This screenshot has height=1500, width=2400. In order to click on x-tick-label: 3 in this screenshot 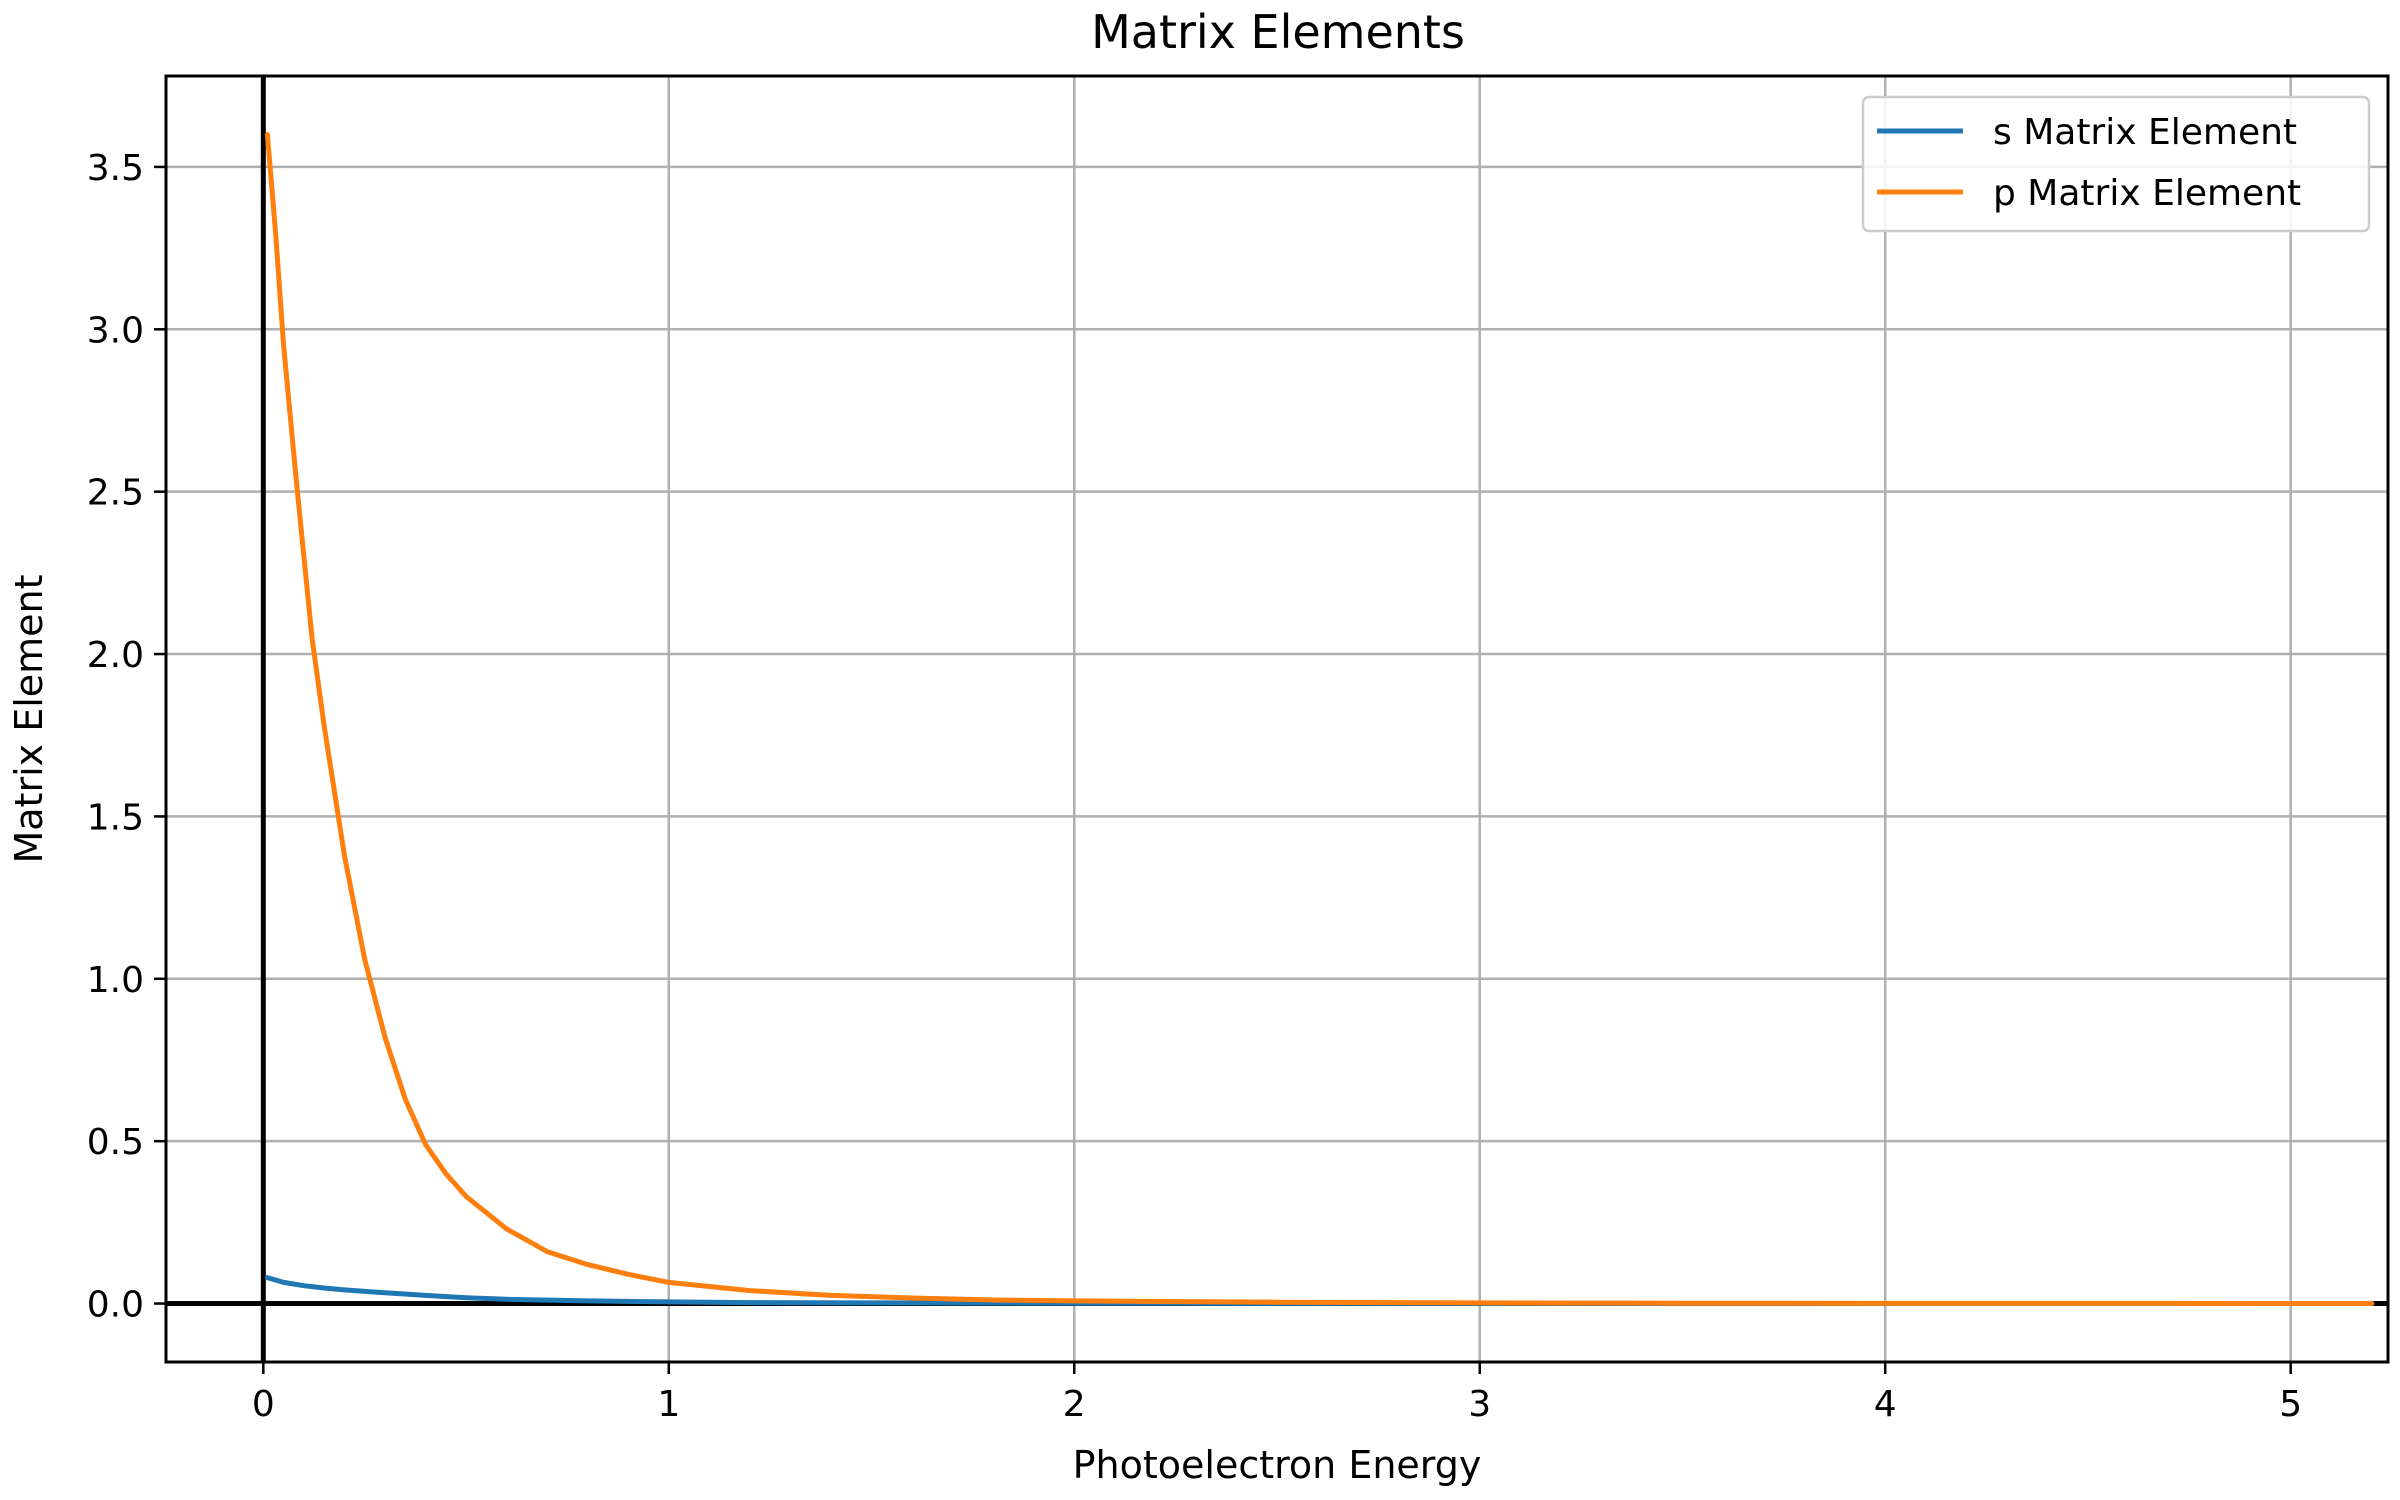, I will do `click(1479, 1404)`.